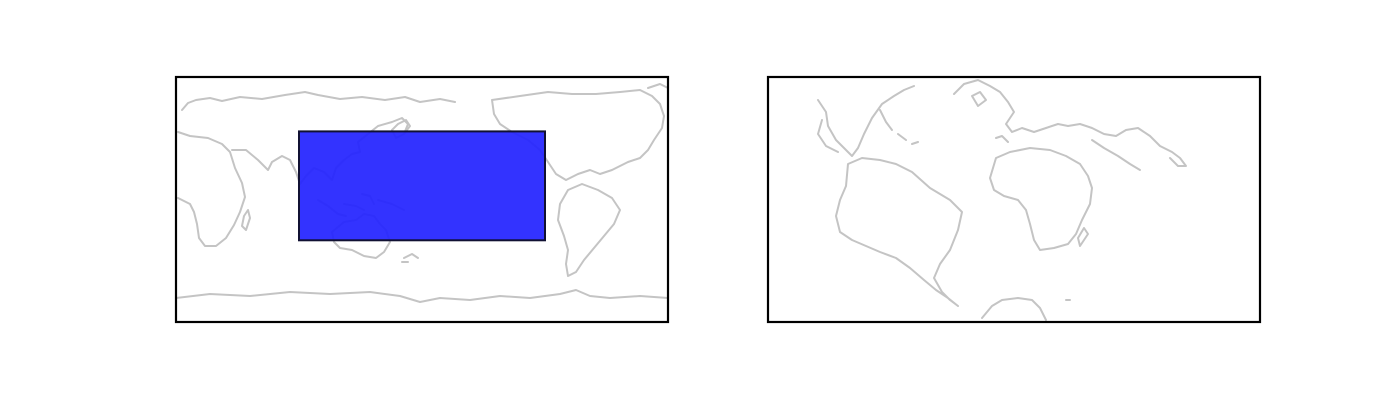 This screenshot has height=400, width=1400. I want to click on coast-caribbean, so click(899, 127).